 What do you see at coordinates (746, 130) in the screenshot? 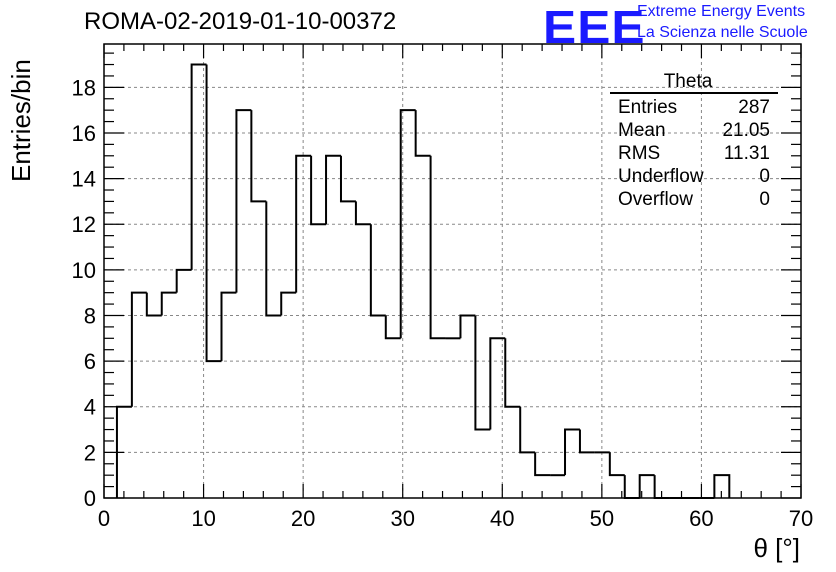
I see `stats-value: 21.05` at bounding box center [746, 130].